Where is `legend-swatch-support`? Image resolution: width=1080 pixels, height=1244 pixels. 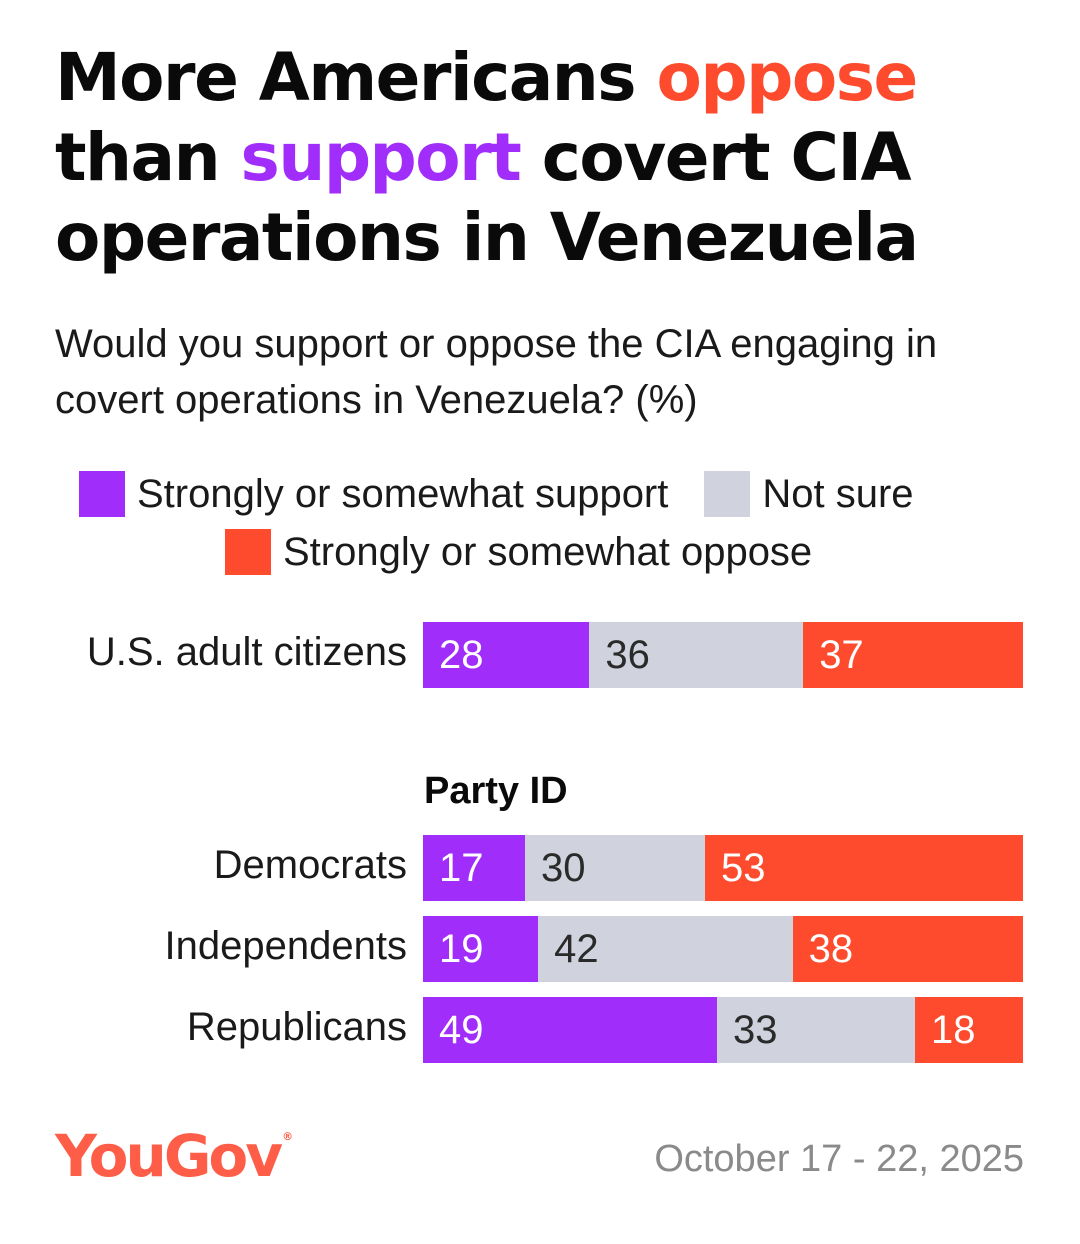
legend-swatch-support is located at coordinates (102, 494).